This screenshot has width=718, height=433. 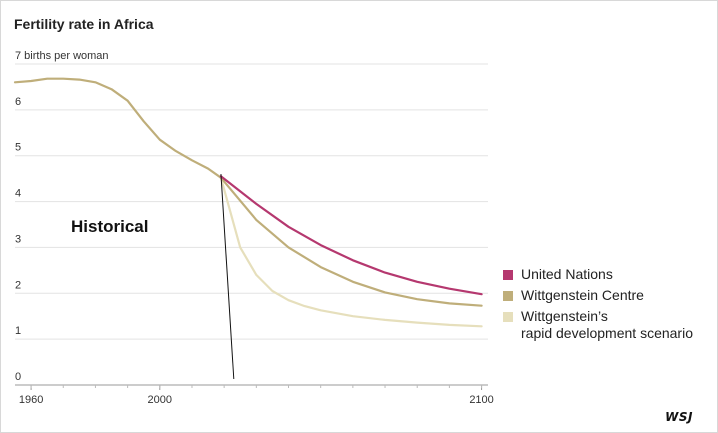 I want to click on legend-item-wittgenstein-centre: Wittgenstein Centre, so click(x=598, y=295).